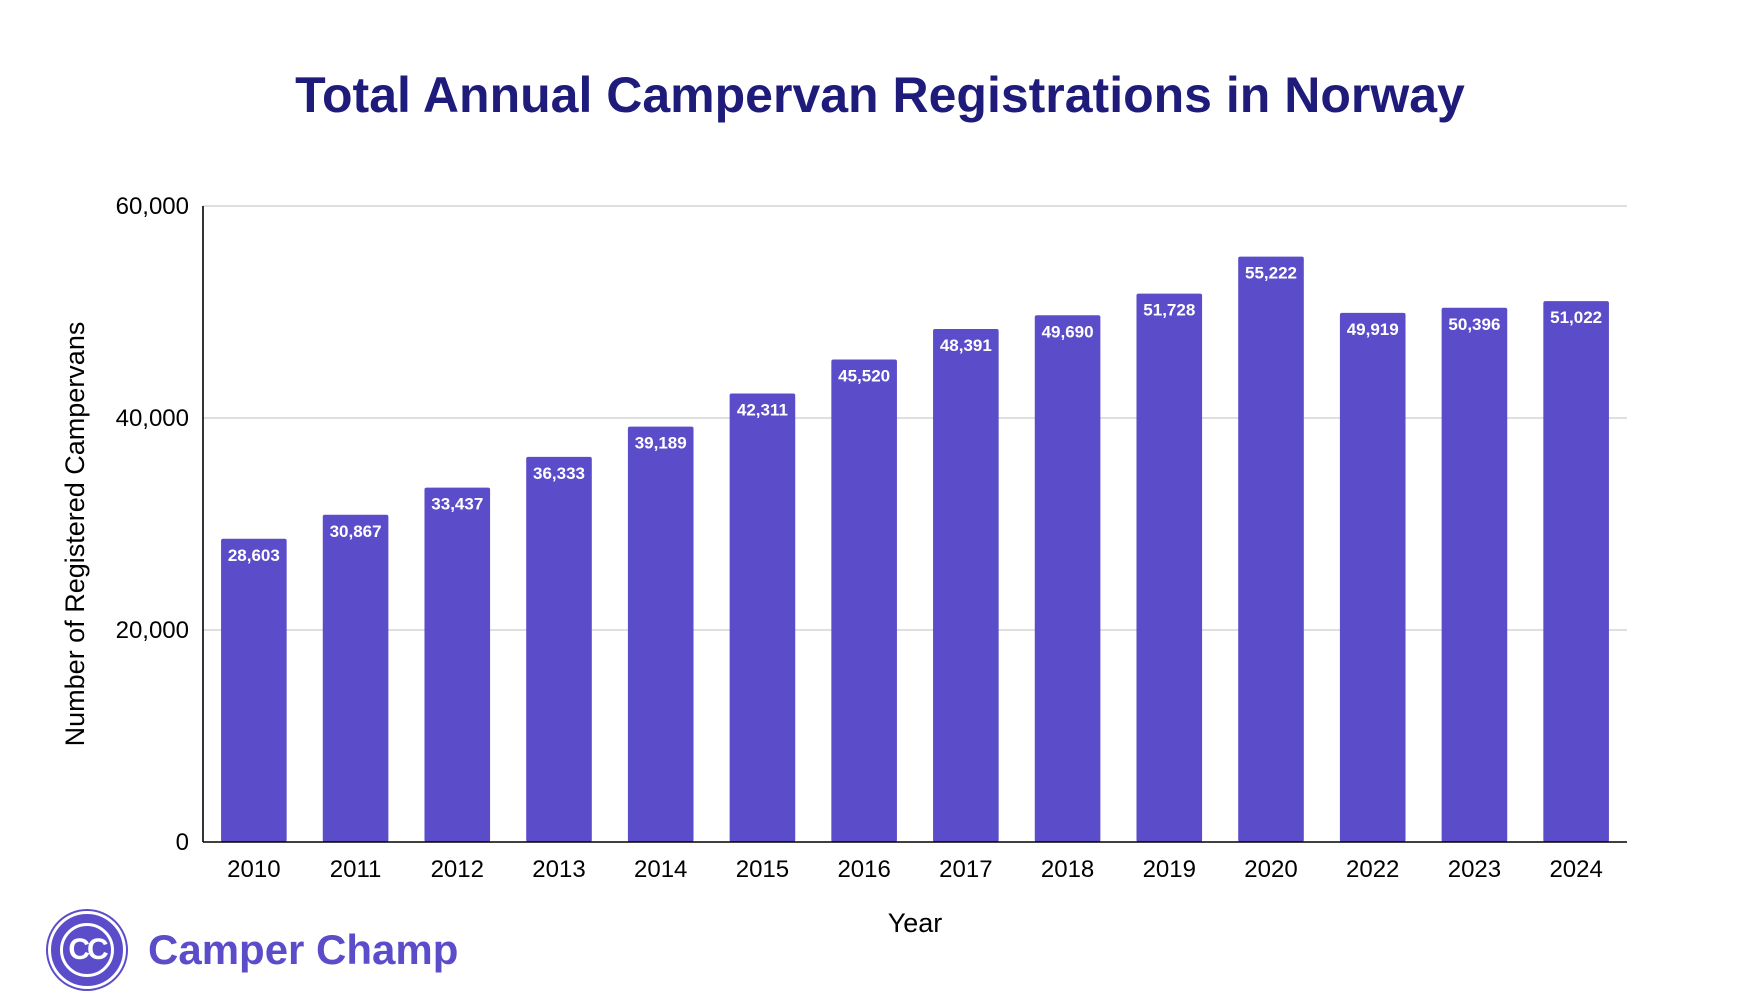 The width and height of the screenshot is (1760, 1000). What do you see at coordinates (1067, 869) in the screenshot?
I see `x-tick-label: 2018` at bounding box center [1067, 869].